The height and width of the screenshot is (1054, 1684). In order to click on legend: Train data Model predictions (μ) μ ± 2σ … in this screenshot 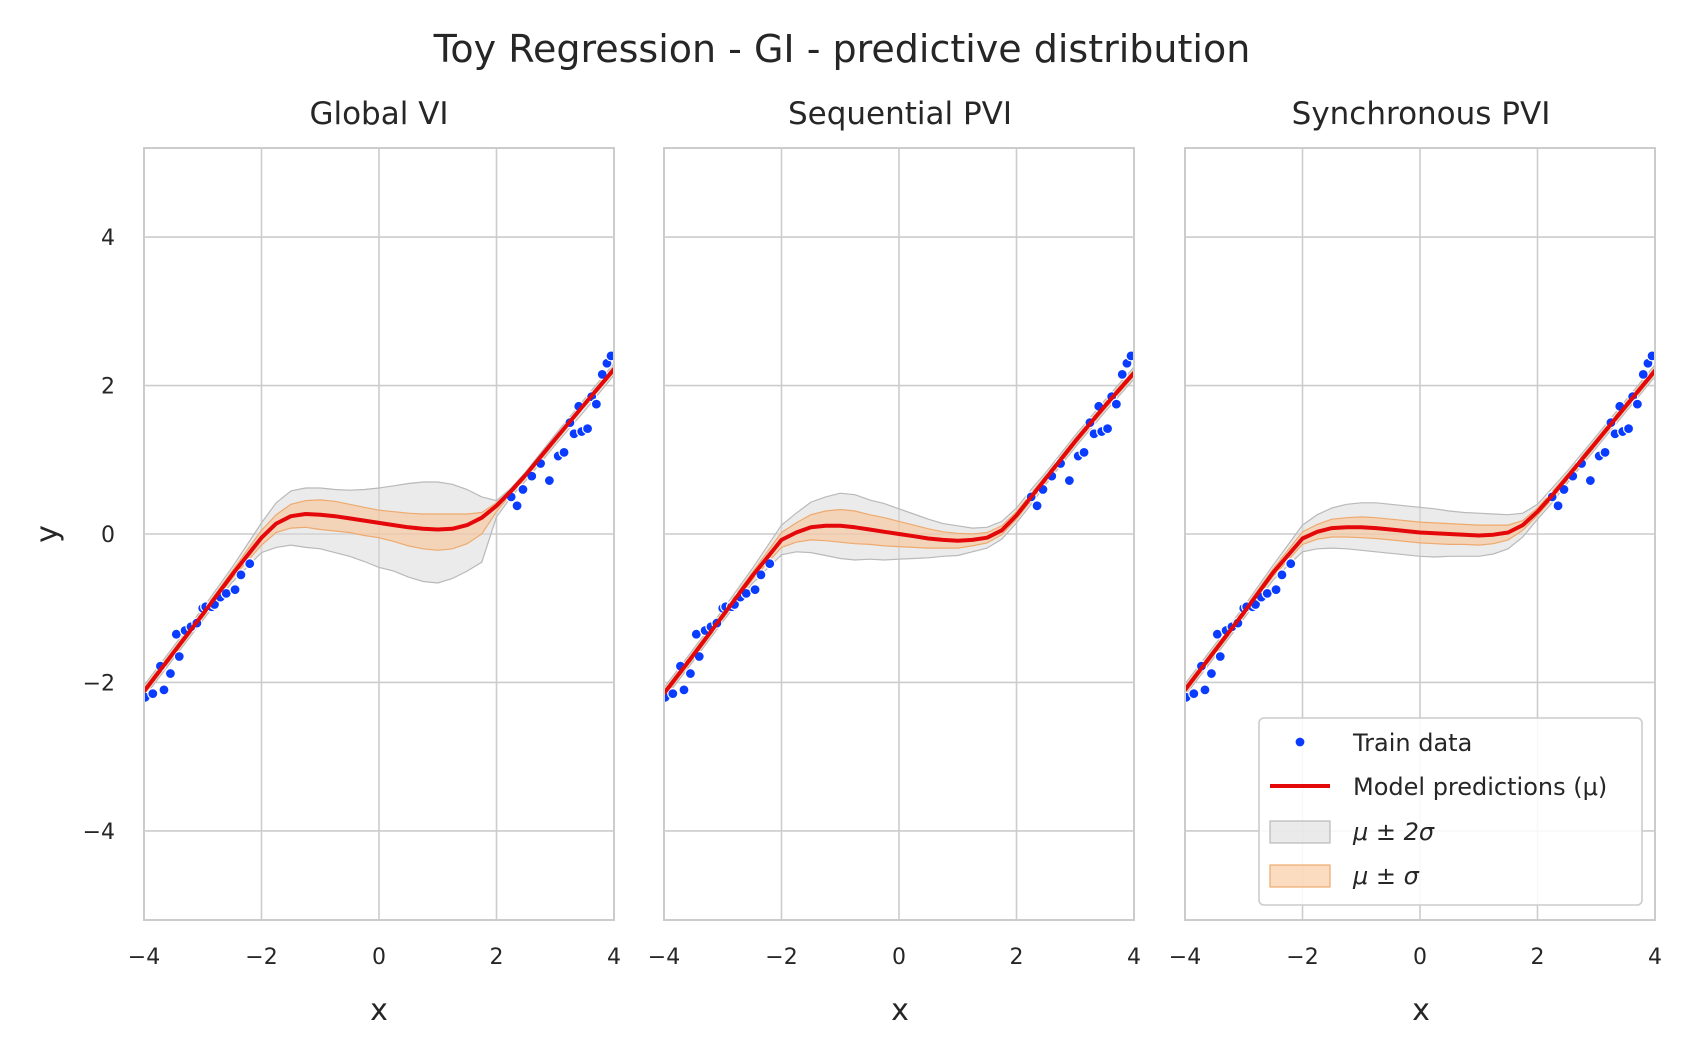, I will do `click(1450, 811)`.